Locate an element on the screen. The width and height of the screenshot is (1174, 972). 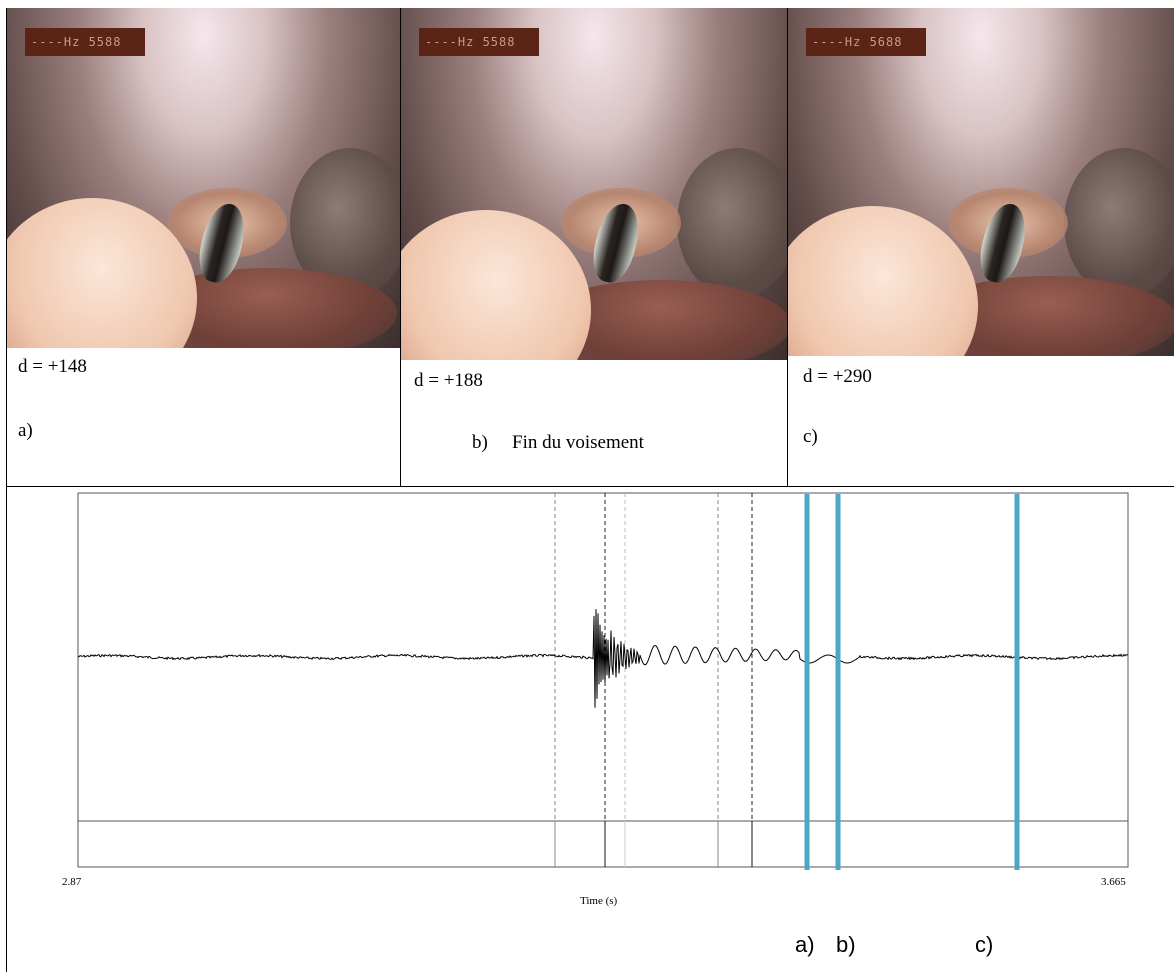
video-osd-a: ----Hz 5588 is located at coordinates (85, 42).